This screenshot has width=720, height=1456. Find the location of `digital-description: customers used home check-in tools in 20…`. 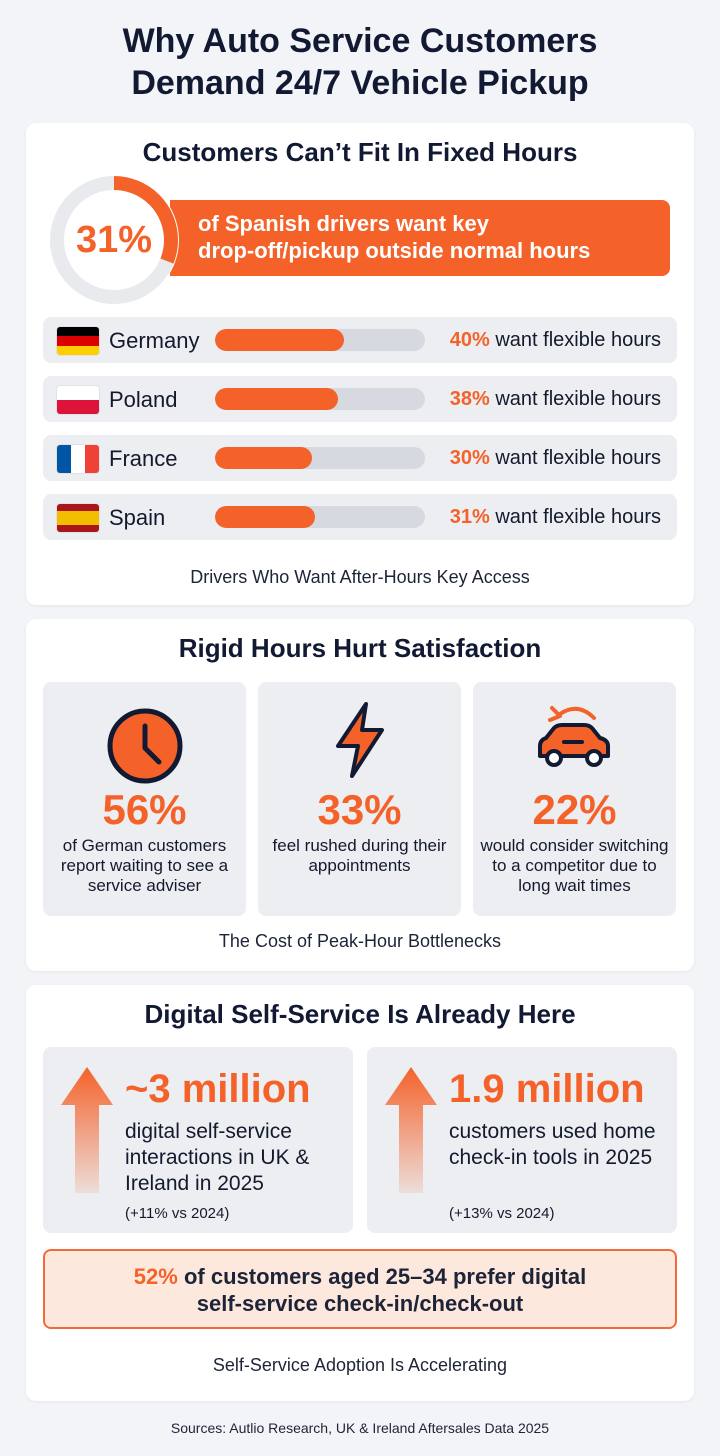

digital-description: customers used home check-in tools in 20… is located at coordinates (552, 1144).